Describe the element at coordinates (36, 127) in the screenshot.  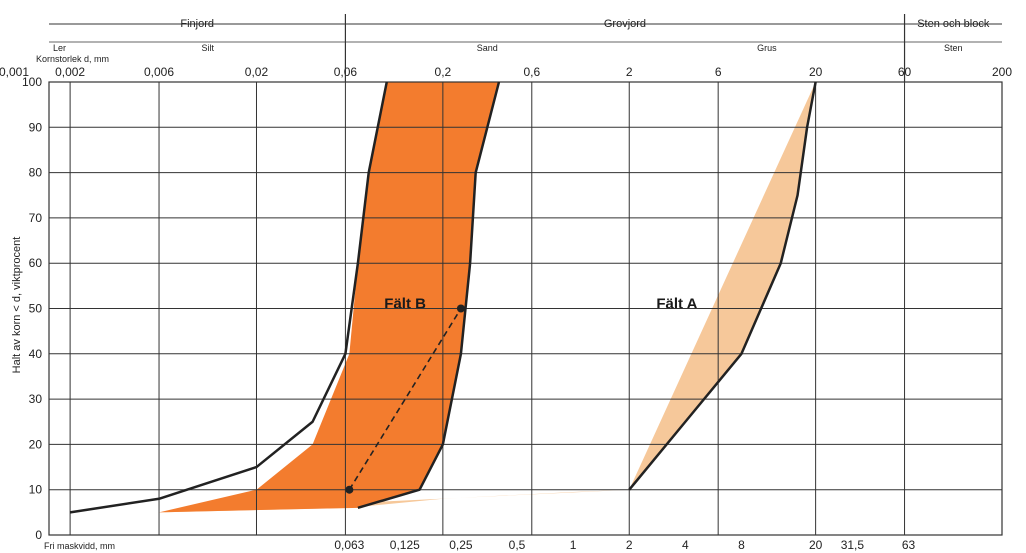
I see `y-tick-label-9: 90` at that location.